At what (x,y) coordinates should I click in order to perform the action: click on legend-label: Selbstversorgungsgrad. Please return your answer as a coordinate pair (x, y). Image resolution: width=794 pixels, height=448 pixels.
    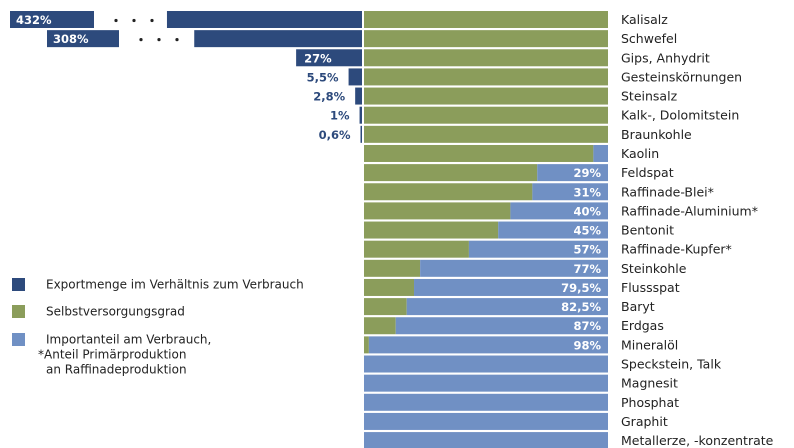
    Looking at the image, I should click on (115, 312).